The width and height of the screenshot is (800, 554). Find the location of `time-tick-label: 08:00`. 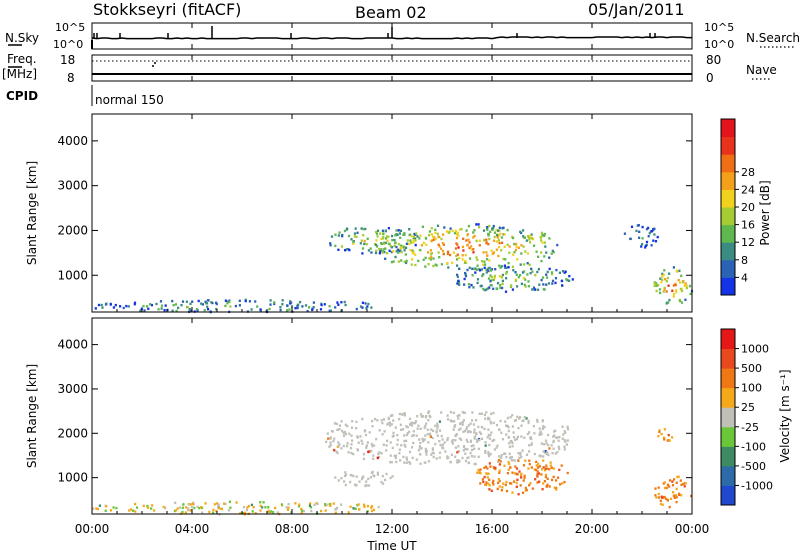

time-tick-label: 08:00 is located at coordinates (292, 529).